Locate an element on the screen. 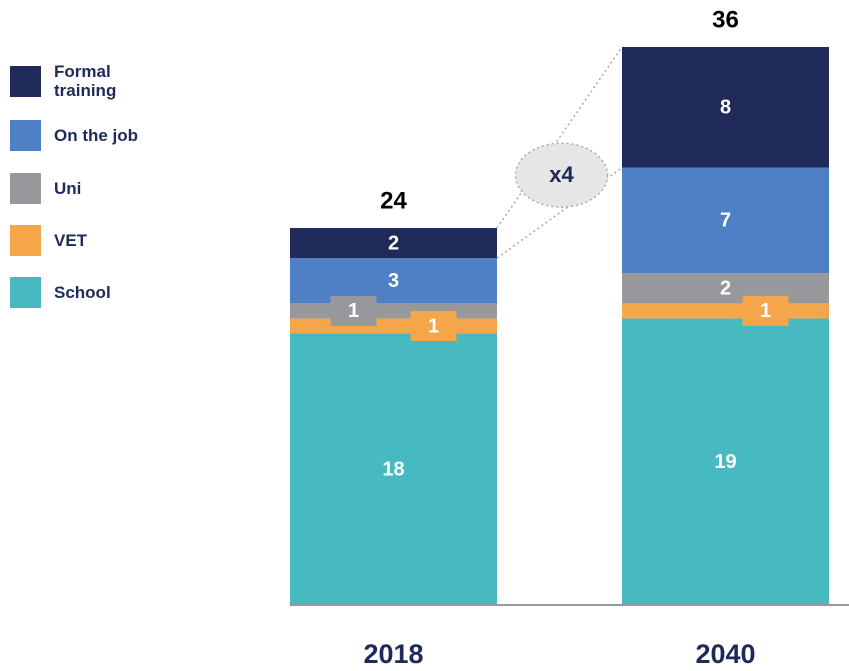 The image size is (849, 671). legend-label: VET is located at coordinates (71, 240).